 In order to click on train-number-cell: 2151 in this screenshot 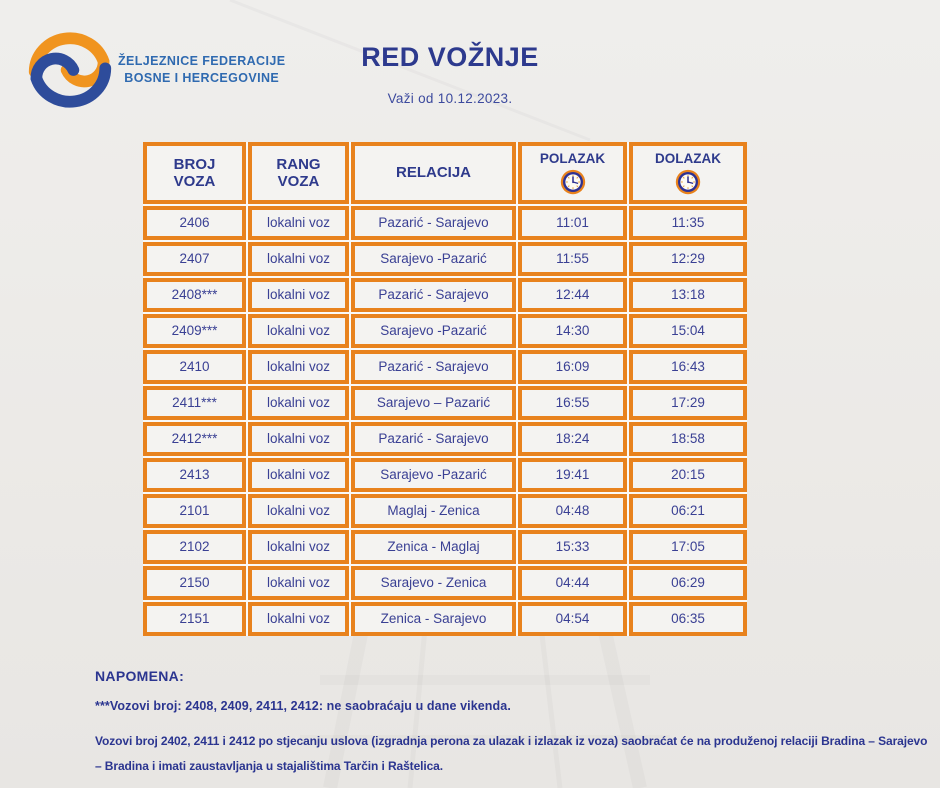, I will do `click(194, 619)`.